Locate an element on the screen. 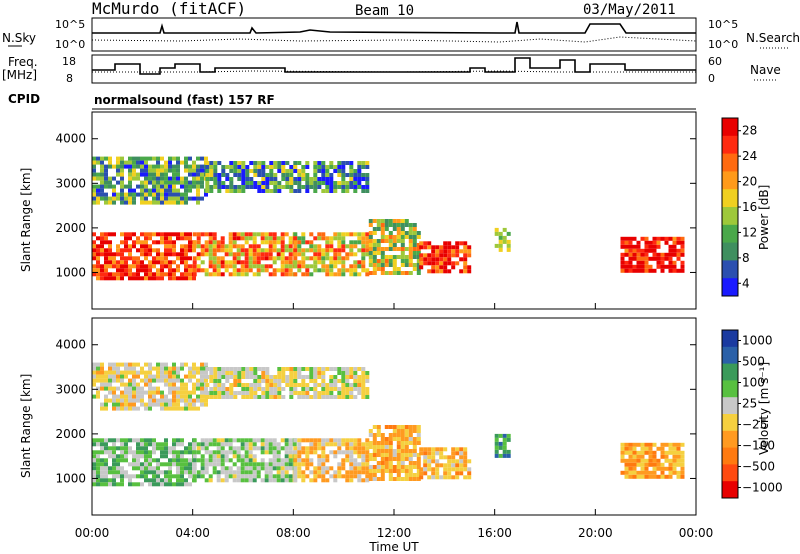 The width and height of the screenshot is (800, 554). freq-panel is located at coordinates (394, 69).